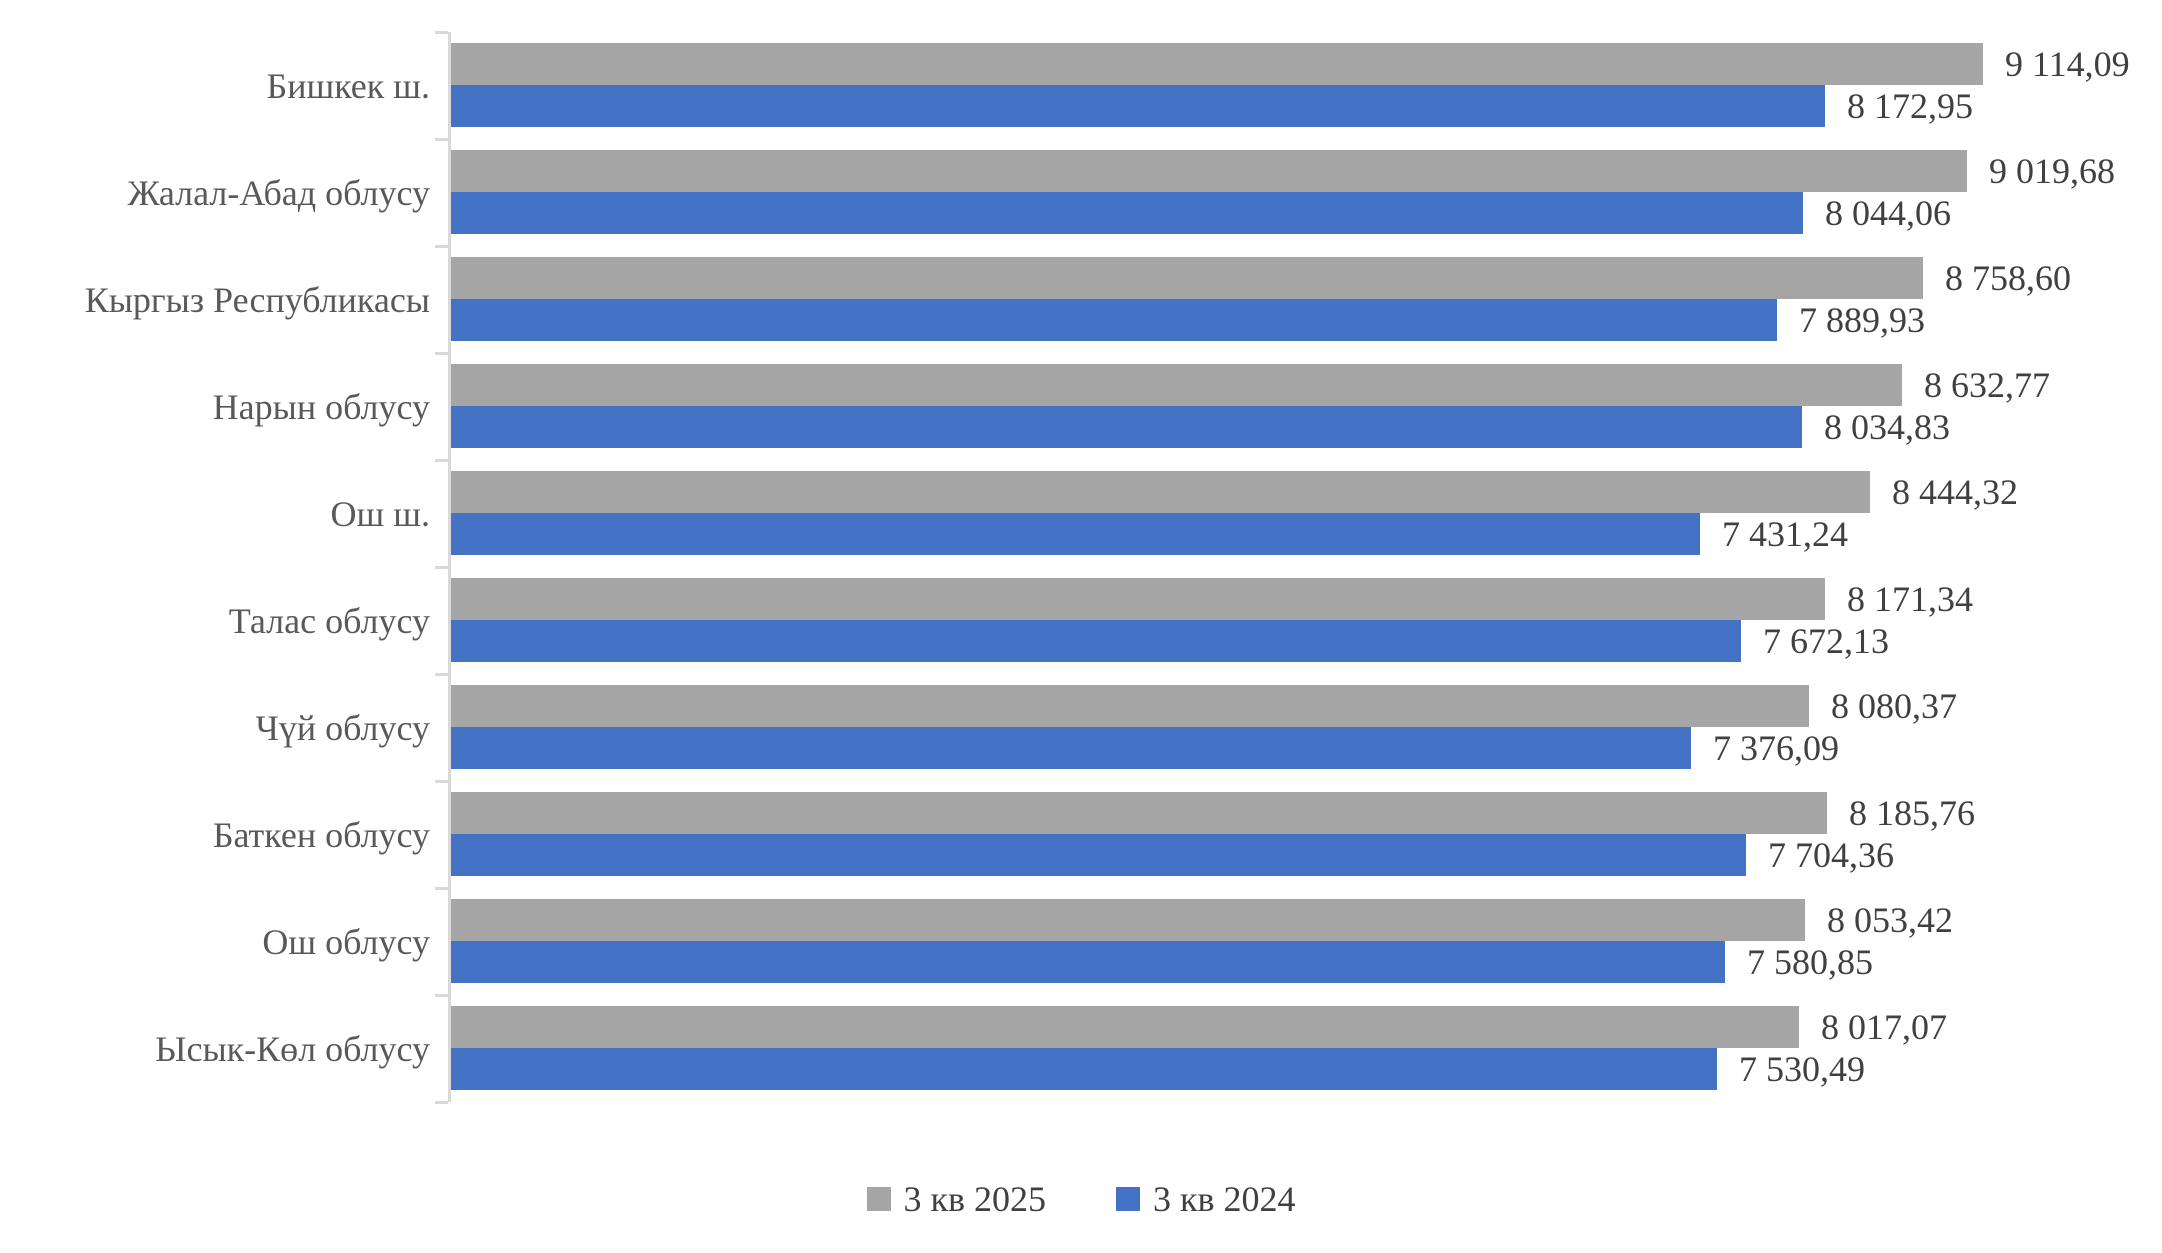  Describe the element at coordinates (2052, 171) in the screenshot. I see `bar-value-label: 9 019,68` at that location.